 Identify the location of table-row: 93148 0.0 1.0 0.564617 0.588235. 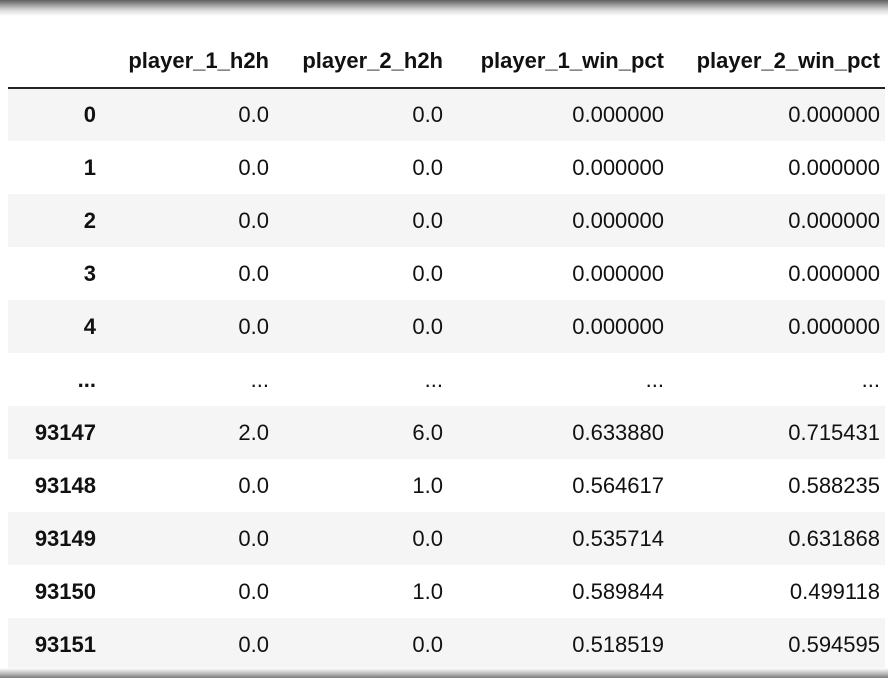
(446, 485).